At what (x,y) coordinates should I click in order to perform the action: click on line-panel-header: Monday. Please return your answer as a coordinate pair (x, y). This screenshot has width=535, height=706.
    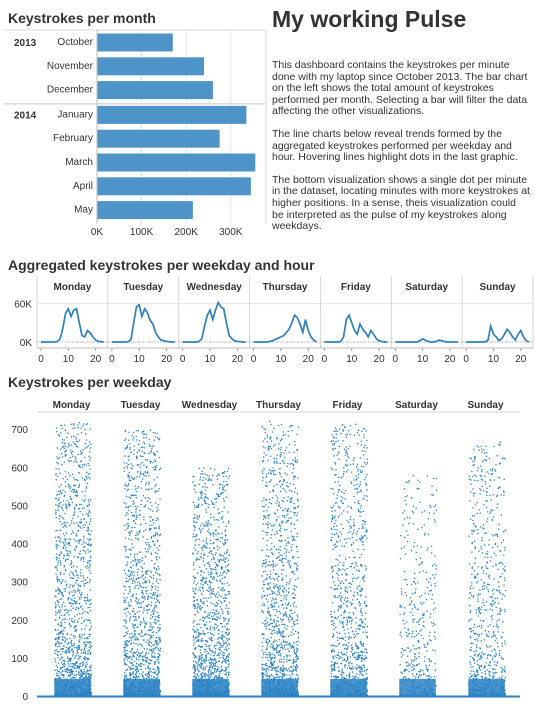
    Looking at the image, I should click on (73, 287).